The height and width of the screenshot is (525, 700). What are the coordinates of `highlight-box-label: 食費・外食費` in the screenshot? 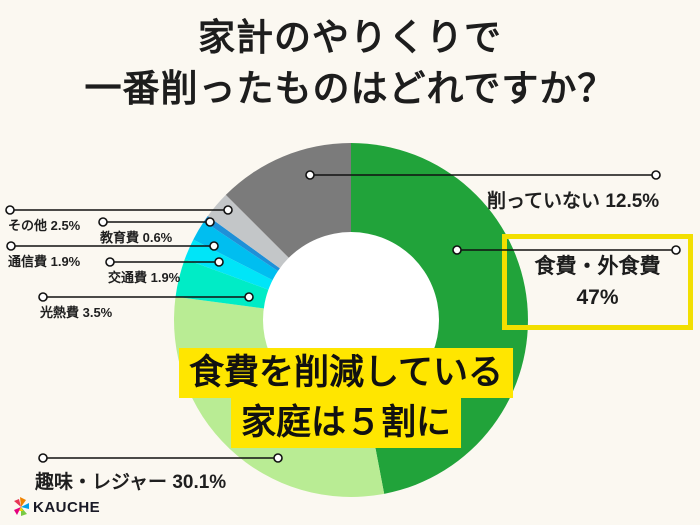 It's located at (597, 266).